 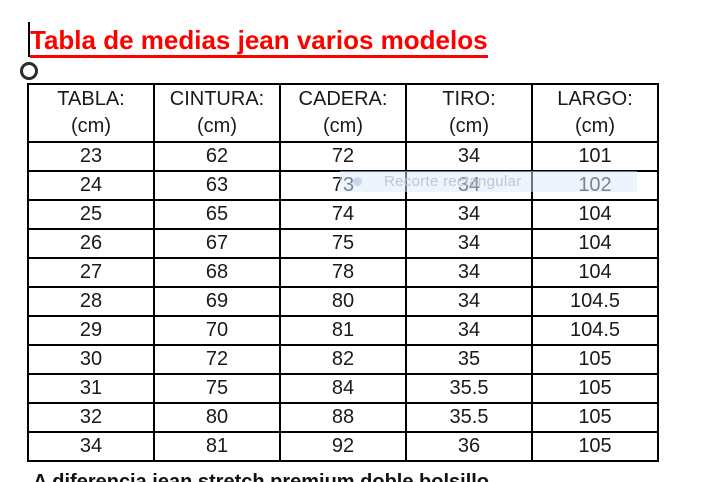 I want to click on table-cell: 78, so click(x=343, y=272).